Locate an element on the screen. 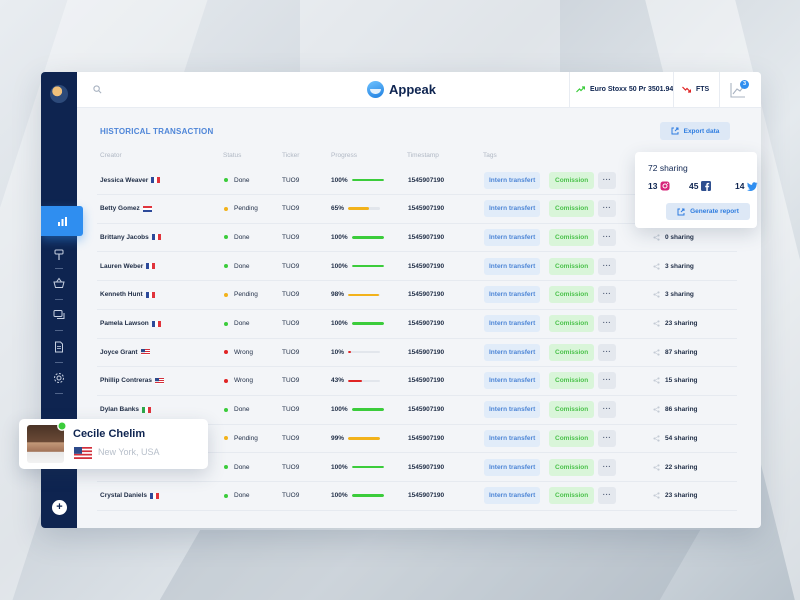 This screenshot has height=600, width=800. creator-cell: Brittany Jacobs is located at coordinates (130, 237).